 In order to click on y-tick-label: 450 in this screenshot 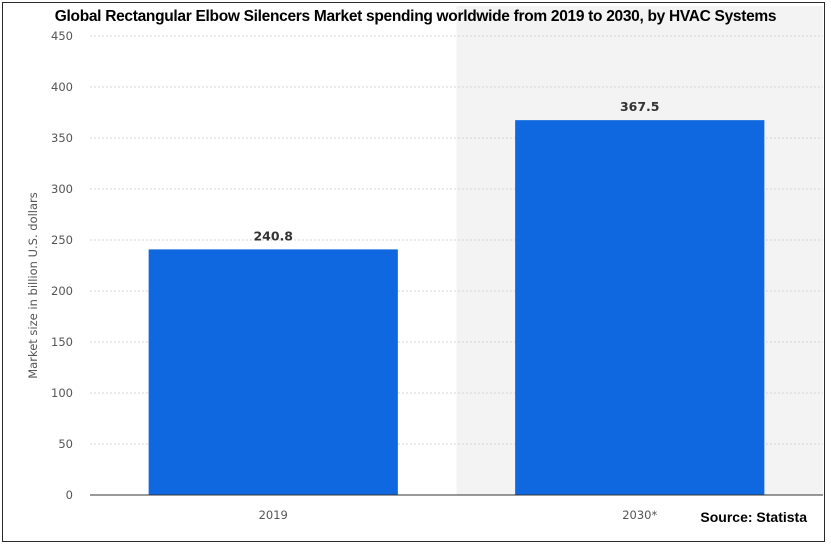, I will do `click(62, 36)`.